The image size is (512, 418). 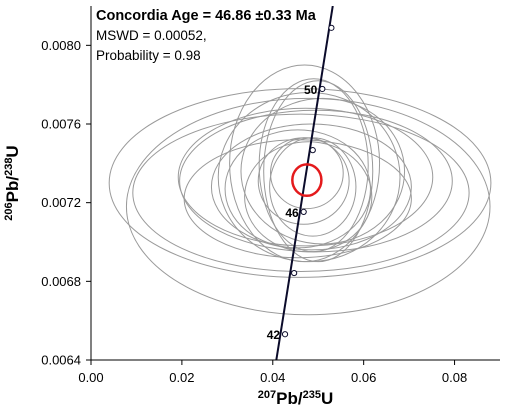 What do you see at coordinates (206, 16) in the screenshot?
I see `concordia-age-text: Concordia Age = 46.86 ±0.33 Ma` at bounding box center [206, 16].